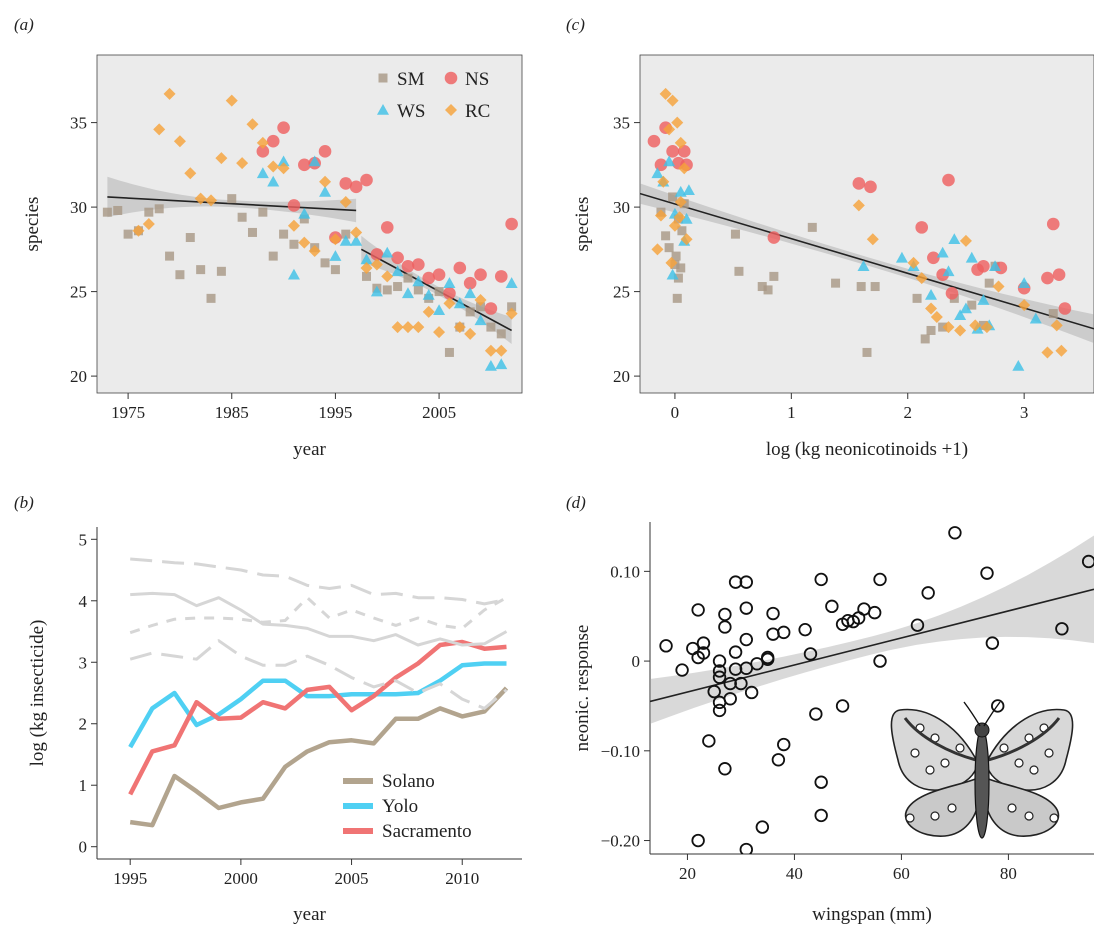 Image resolution: width=1094 pixels, height=930 pixels. Describe the element at coordinates (232, 412) in the screenshot. I see `x-tick-label: 1985` at that location.